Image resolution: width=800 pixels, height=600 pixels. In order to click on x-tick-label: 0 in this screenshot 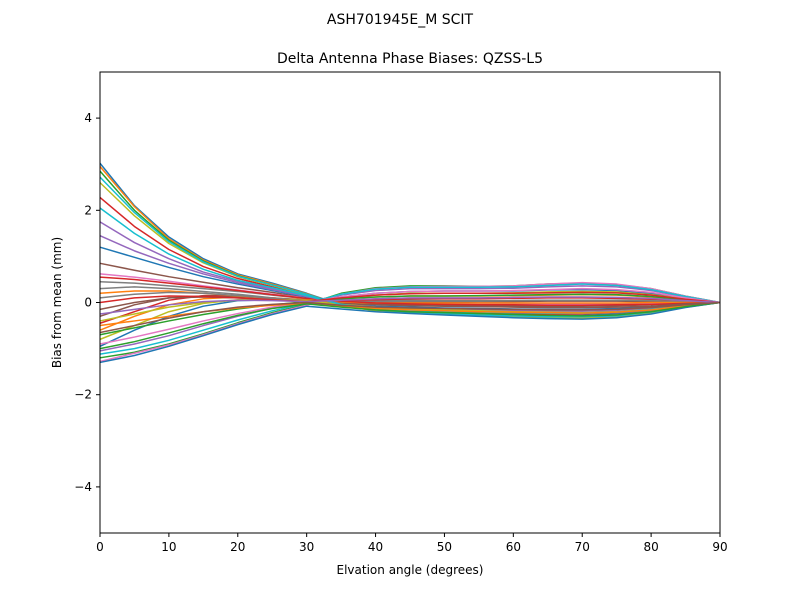, I will do `click(100, 547)`.